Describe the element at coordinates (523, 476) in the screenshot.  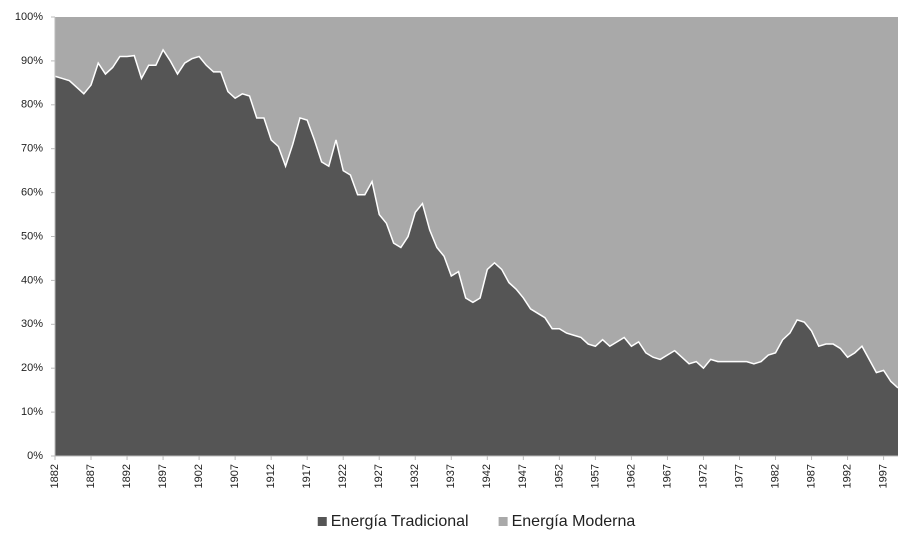
I see `x-tick-label: 1947` at that location.